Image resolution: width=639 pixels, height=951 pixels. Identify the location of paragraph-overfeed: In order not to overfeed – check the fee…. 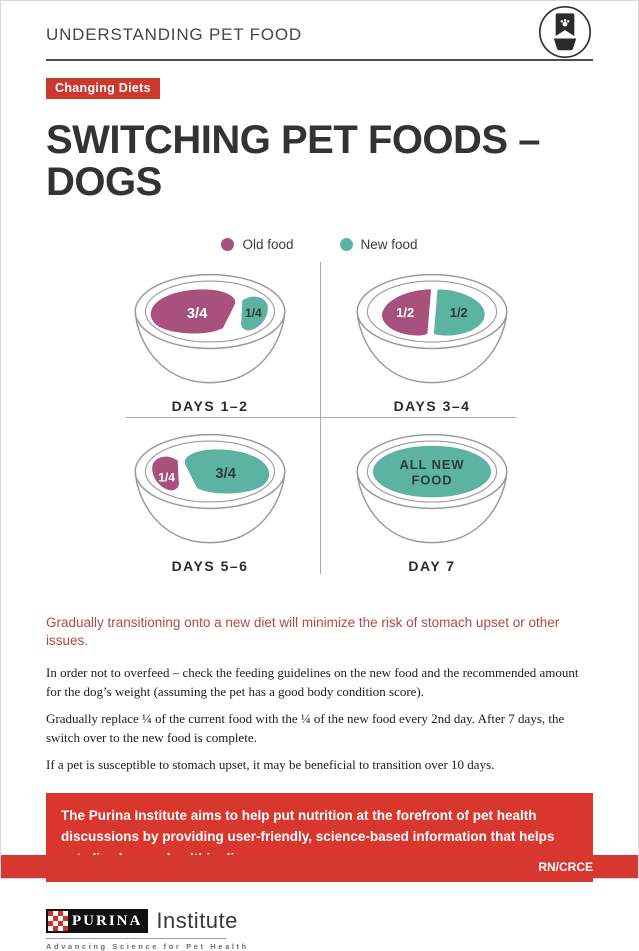
(312, 682).